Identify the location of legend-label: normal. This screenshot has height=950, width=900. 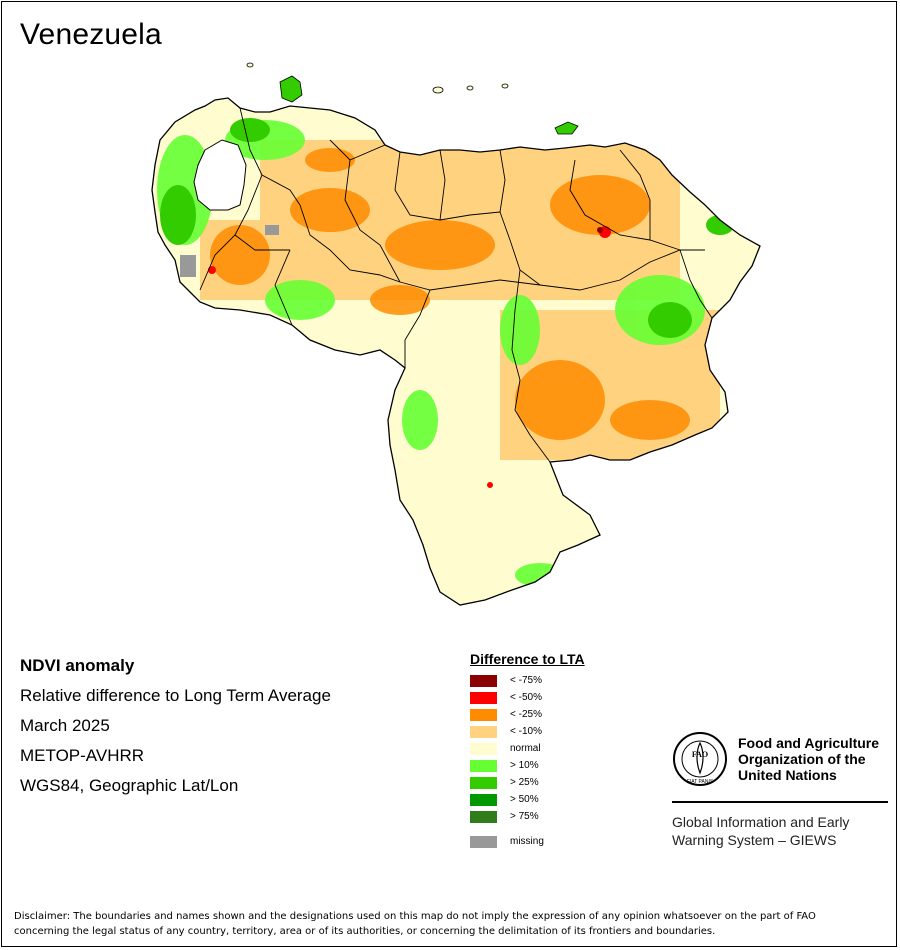
(525, 748).